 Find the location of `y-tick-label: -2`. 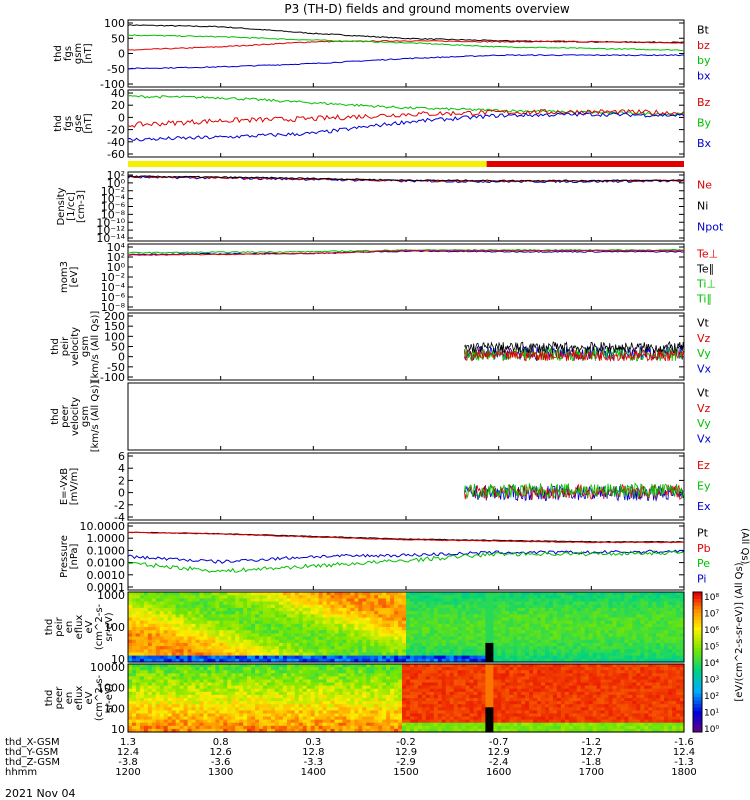

y-tick-label: -2 is located at coordinates (119, 505).